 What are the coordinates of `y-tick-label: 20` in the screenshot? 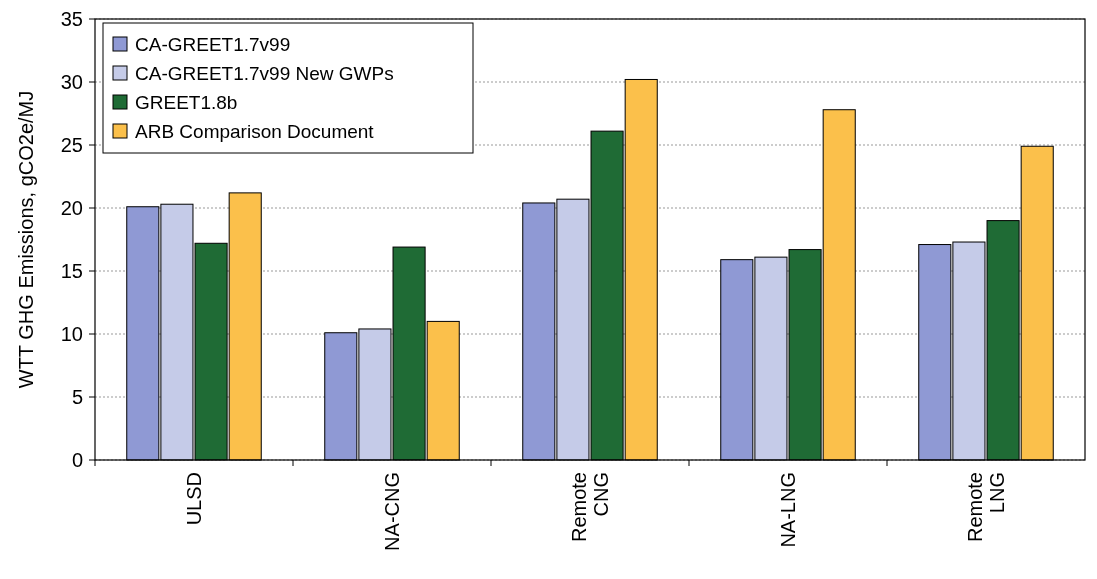 It's located at (71, 208).